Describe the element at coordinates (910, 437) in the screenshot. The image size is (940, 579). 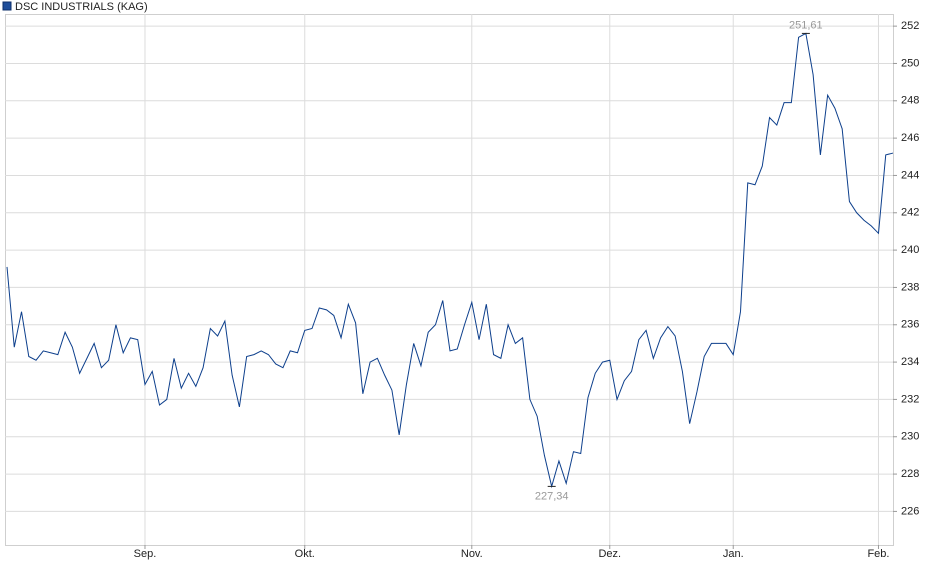
I see `y-tick-label: 230` at that location.